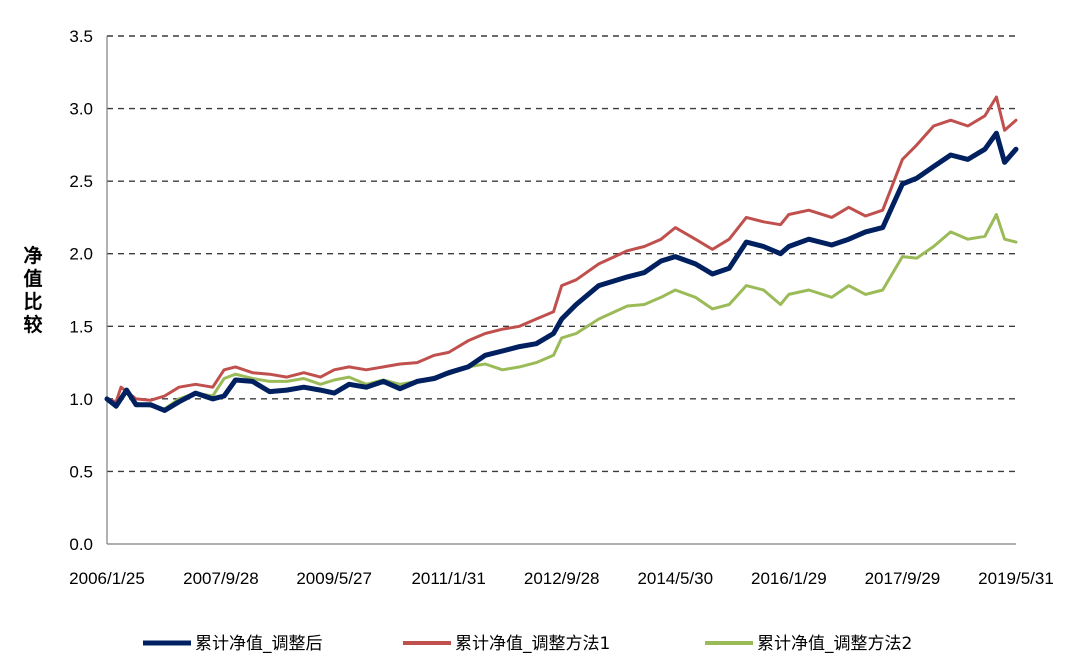 This screenshot has height=669, width=1071. I want to click on y-tick-label: 1.0, so click(81, 399).